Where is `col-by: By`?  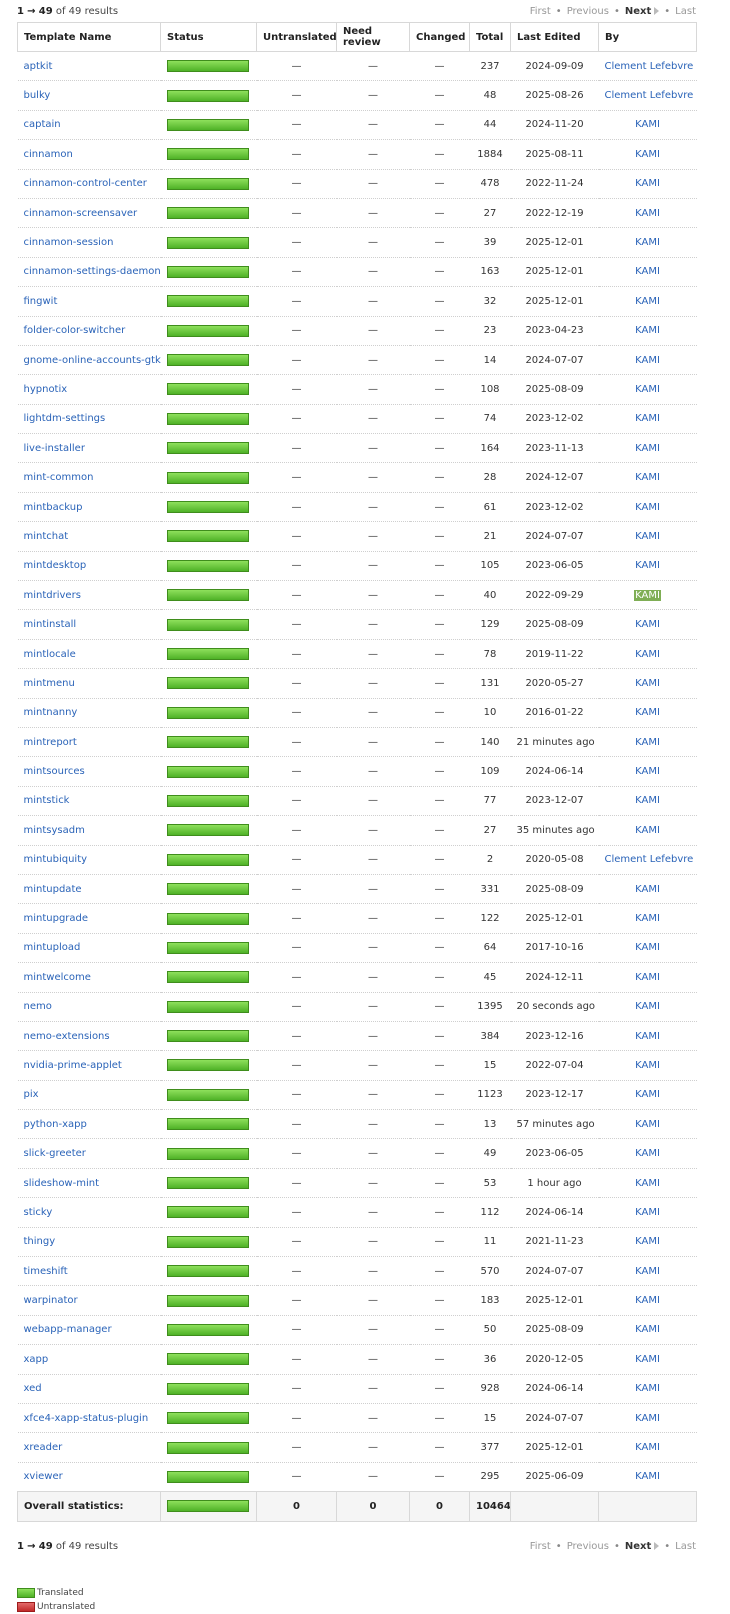
col-by: By is located at coordinates (647, 37).